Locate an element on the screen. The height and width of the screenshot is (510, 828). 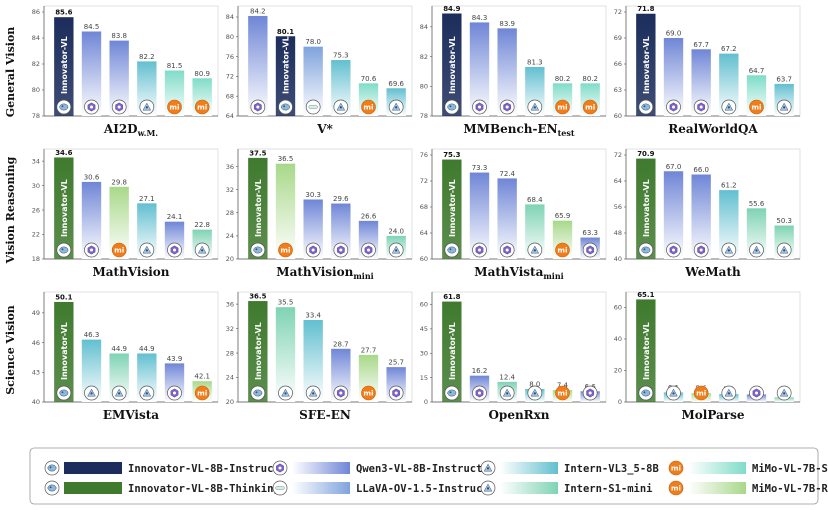
chart-title-main: SFE-EN is located at coordinates (325, 415).